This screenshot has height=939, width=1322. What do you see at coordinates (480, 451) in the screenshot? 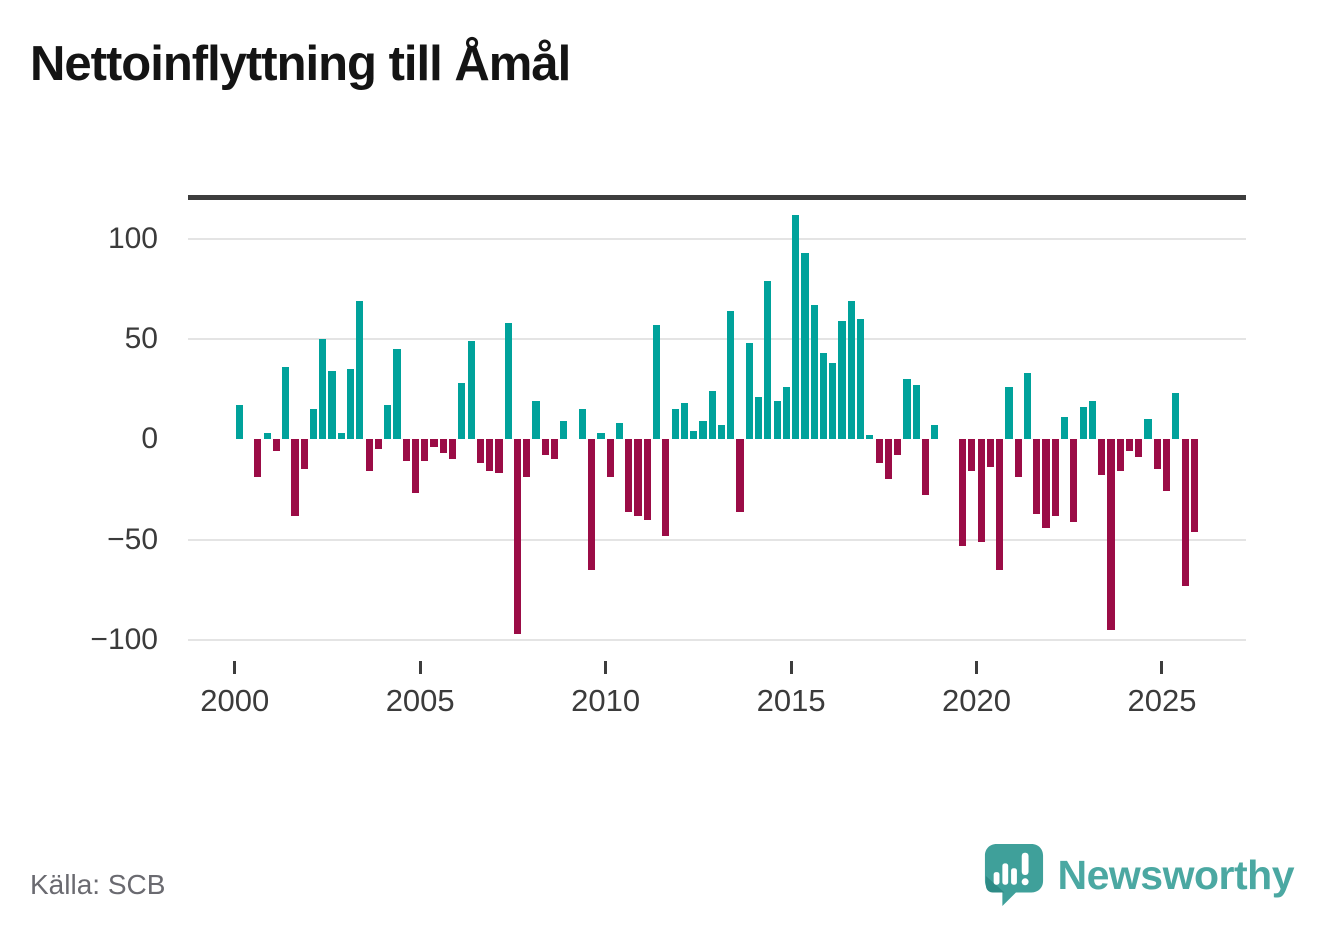
I see `bar-2006q3` at bounding box center [480, 451].